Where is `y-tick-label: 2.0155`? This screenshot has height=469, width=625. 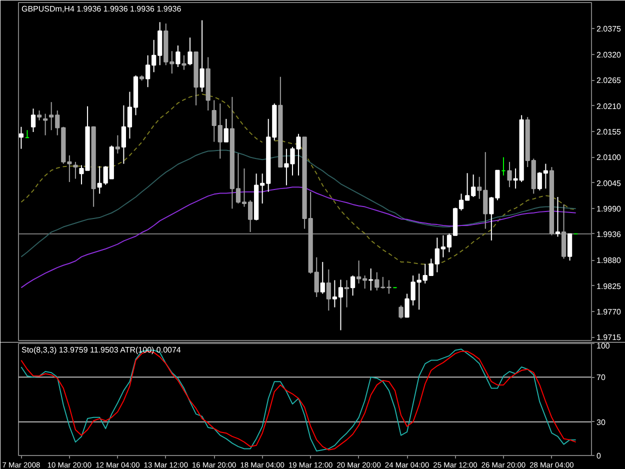
y-tick-label: 2.0155 is located at coordinates (609, 132).